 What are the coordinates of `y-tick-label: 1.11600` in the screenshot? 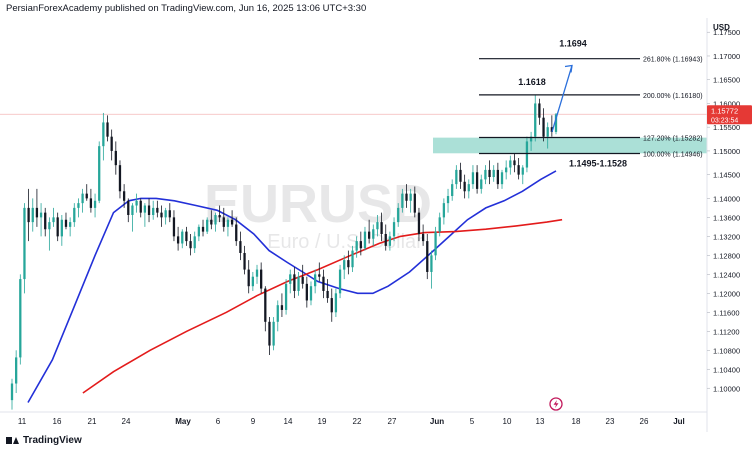 It's located at (726, 312).